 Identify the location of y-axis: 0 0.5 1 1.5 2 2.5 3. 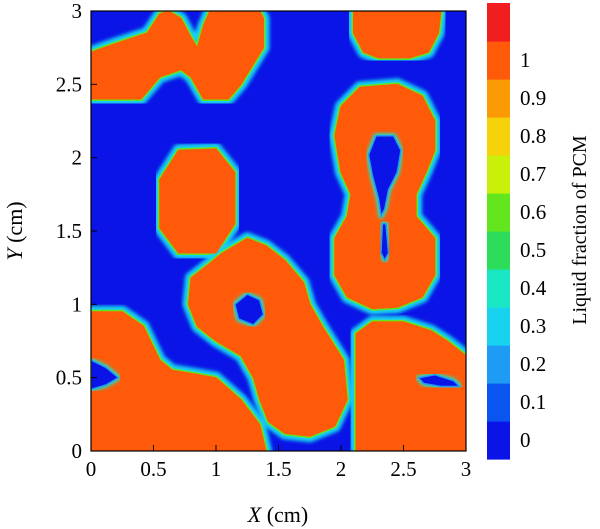
(76, 231).